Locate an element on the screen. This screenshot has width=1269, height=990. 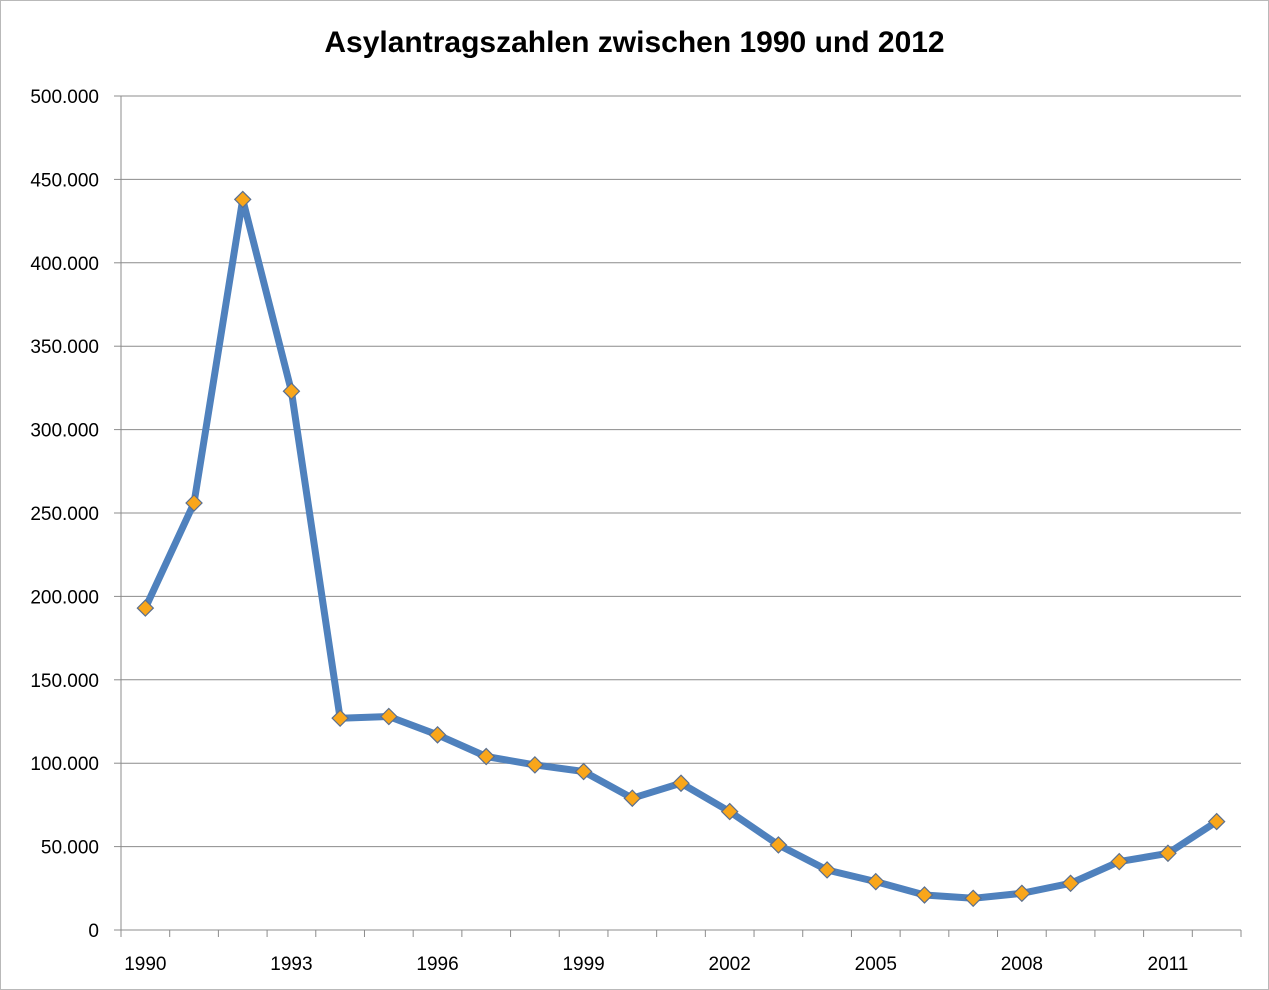
y-tick-label: 50.000 is located at coordinates (70, 848).